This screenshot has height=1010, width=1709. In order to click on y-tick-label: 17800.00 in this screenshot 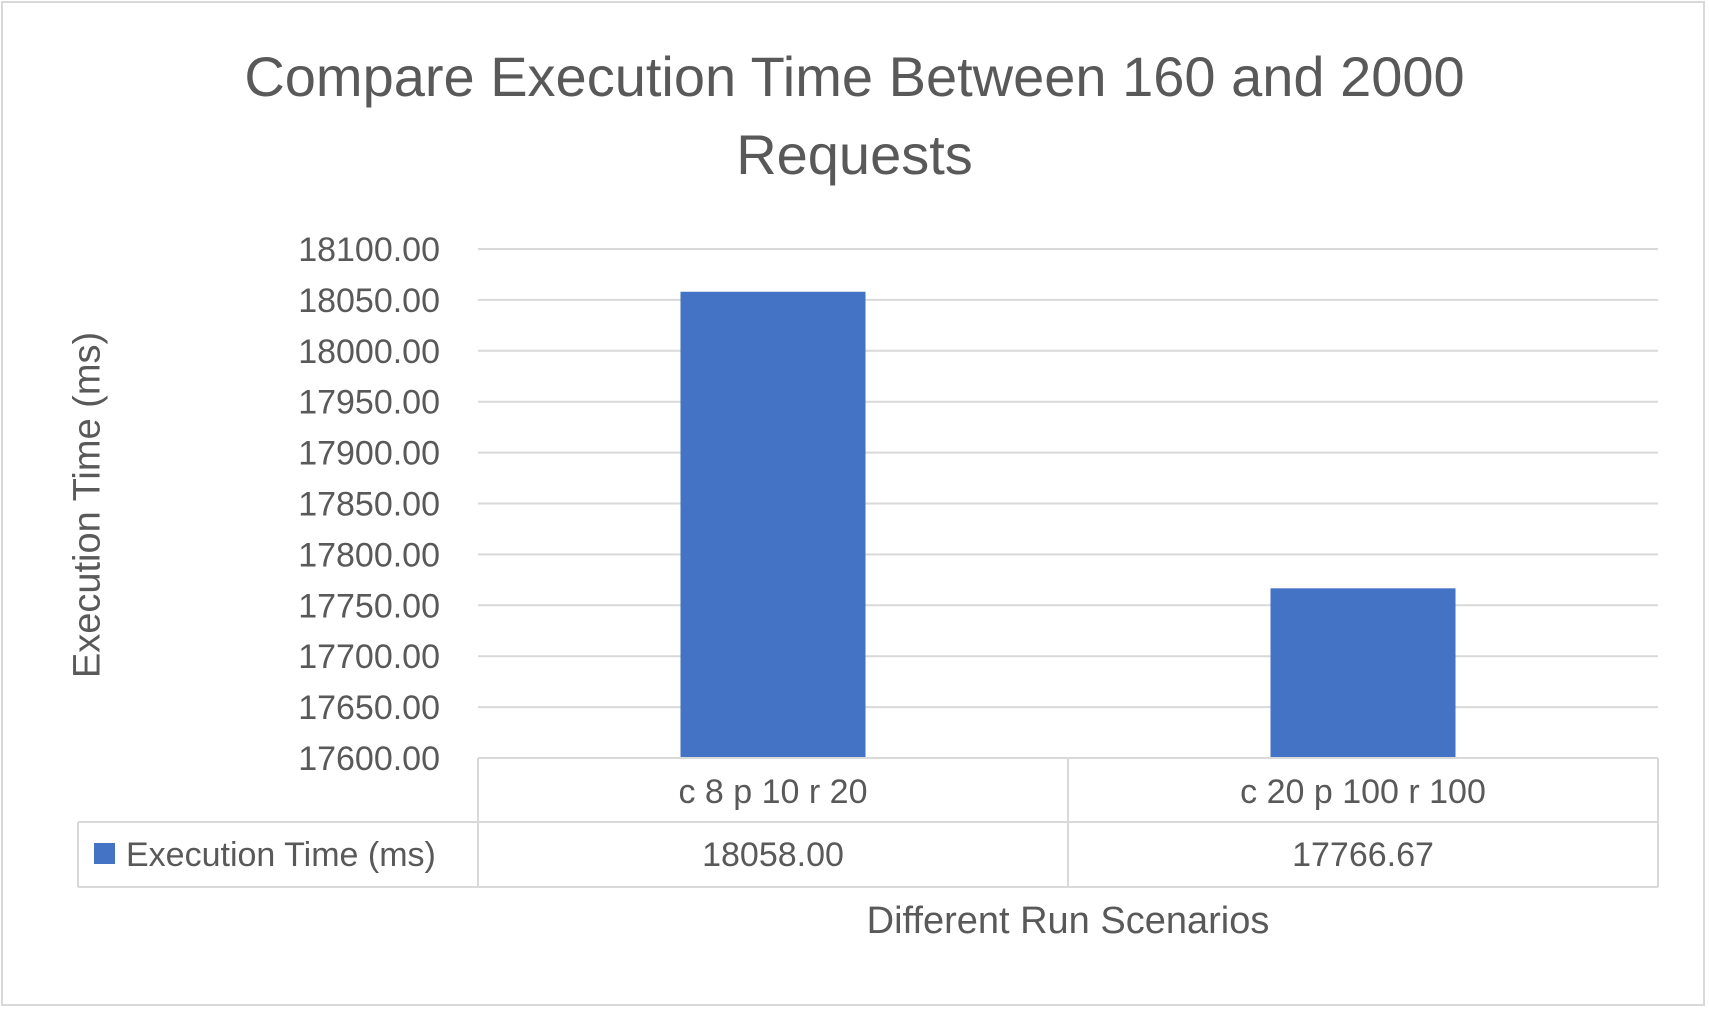, I will do `click(369, 555)`.